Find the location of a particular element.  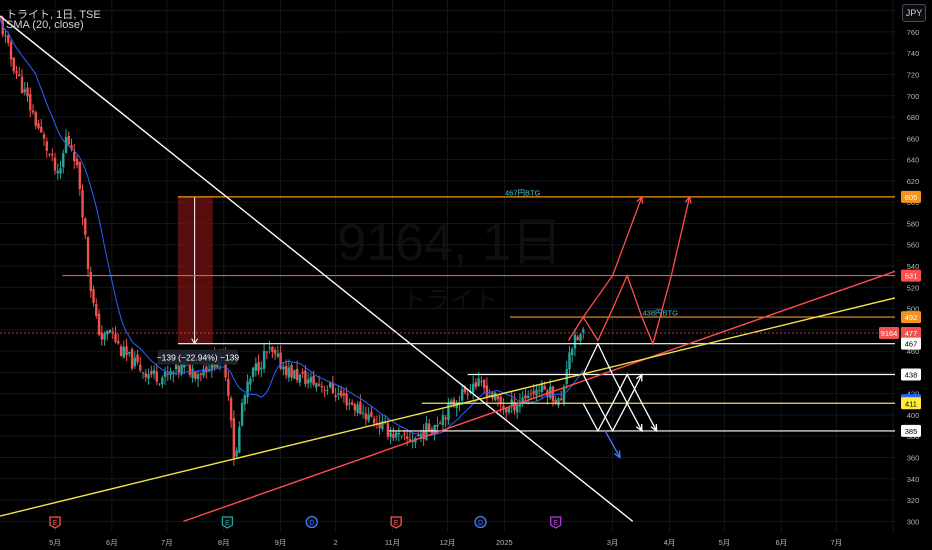

y-tick-label: 460 is located at coordinates (913, 351).